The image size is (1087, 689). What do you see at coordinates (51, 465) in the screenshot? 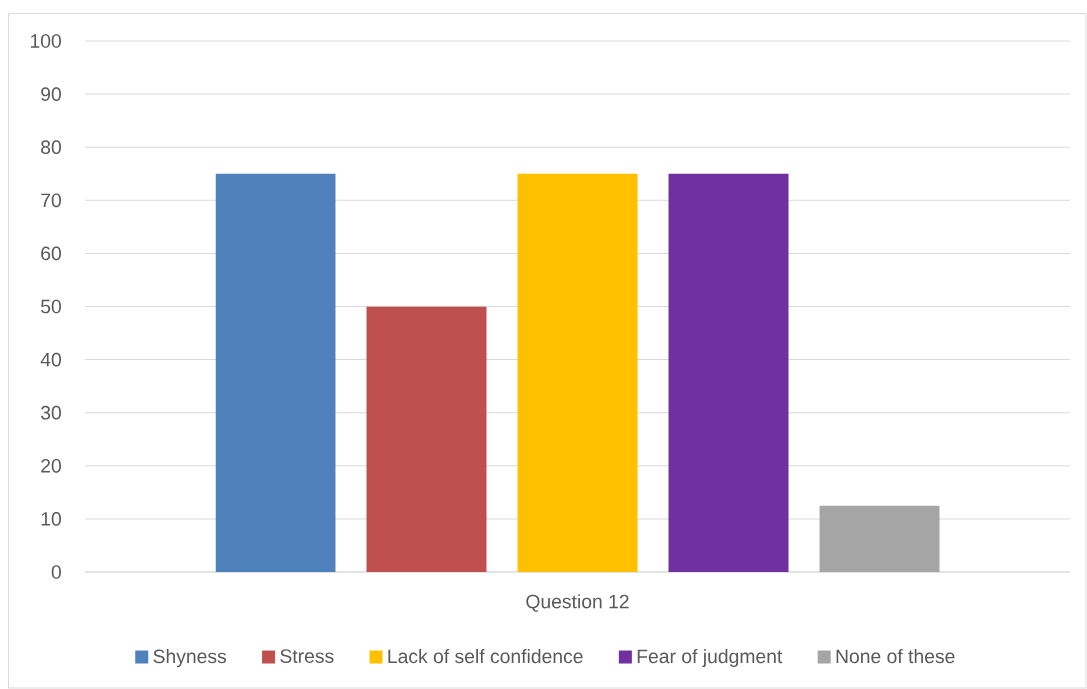
I see `y-tick-label: 20` at bounding box center [51, 465].